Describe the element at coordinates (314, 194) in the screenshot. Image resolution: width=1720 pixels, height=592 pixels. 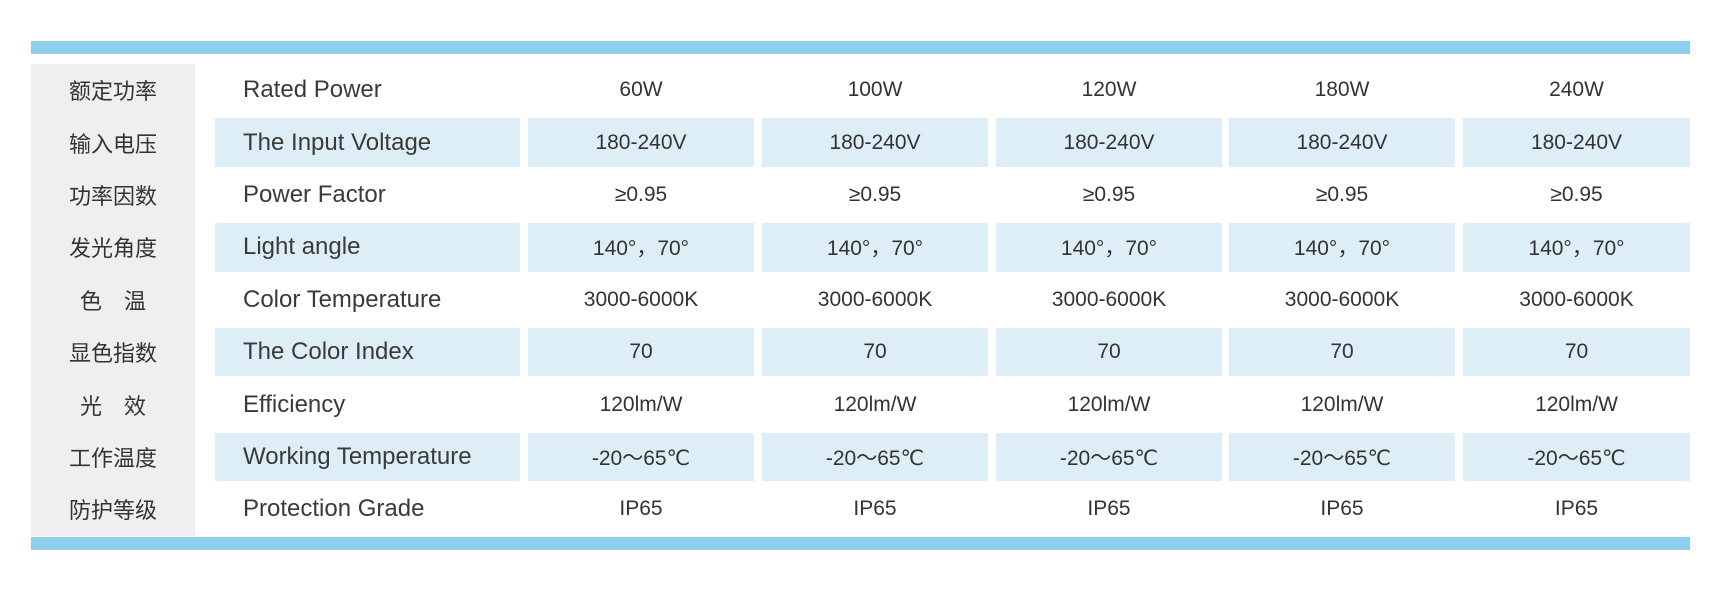
I see `label-en: Power Factor` at that location.